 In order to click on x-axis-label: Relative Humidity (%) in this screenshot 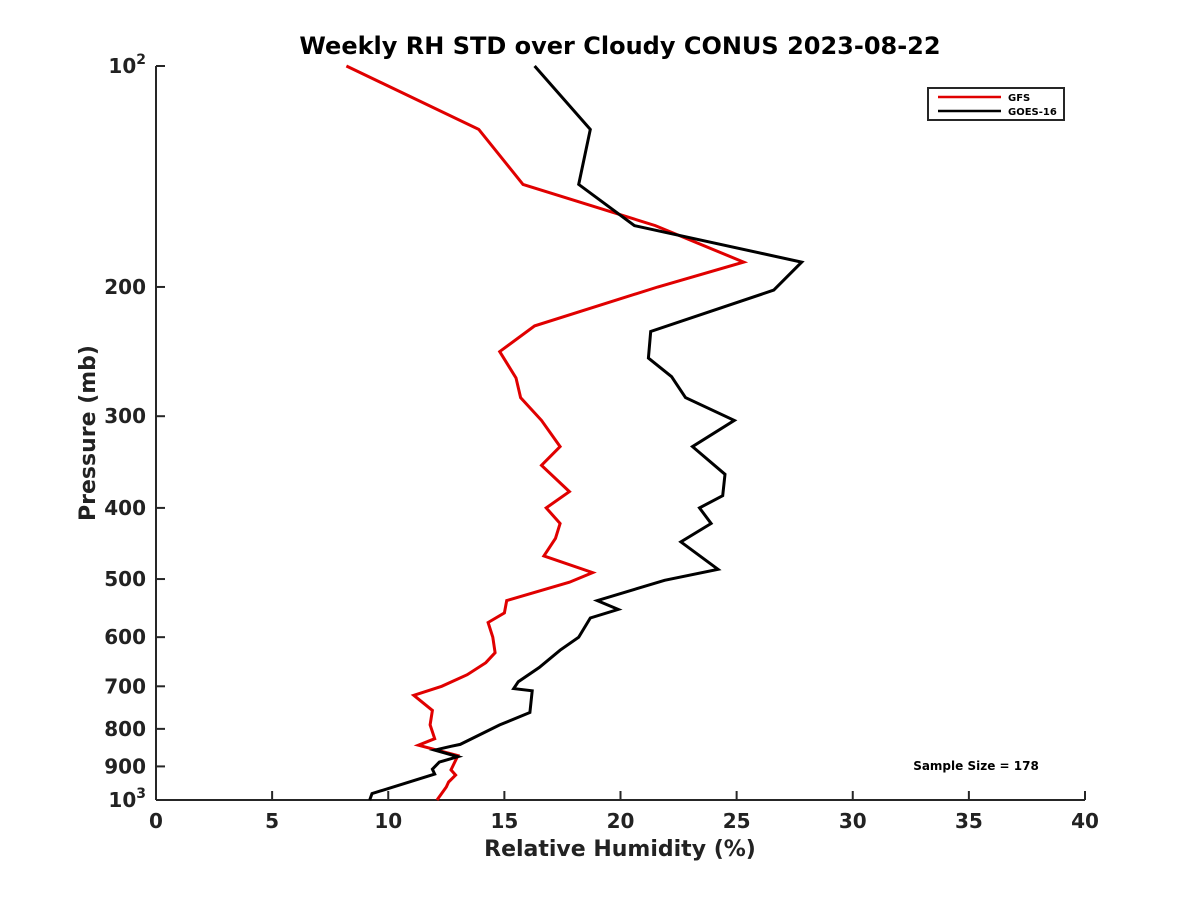, I will do `click(620, 849)`.